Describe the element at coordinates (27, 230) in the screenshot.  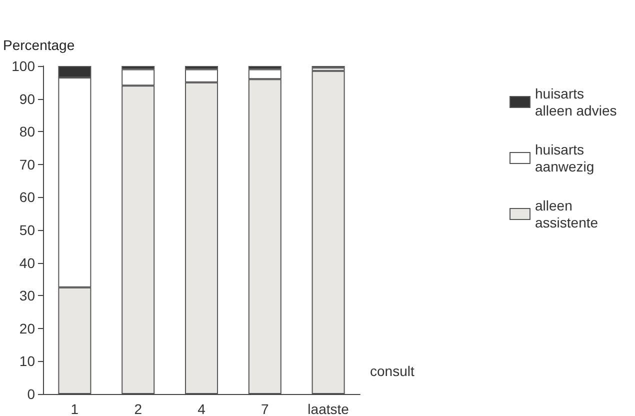
I see `y-tick-label: 50` at that location.